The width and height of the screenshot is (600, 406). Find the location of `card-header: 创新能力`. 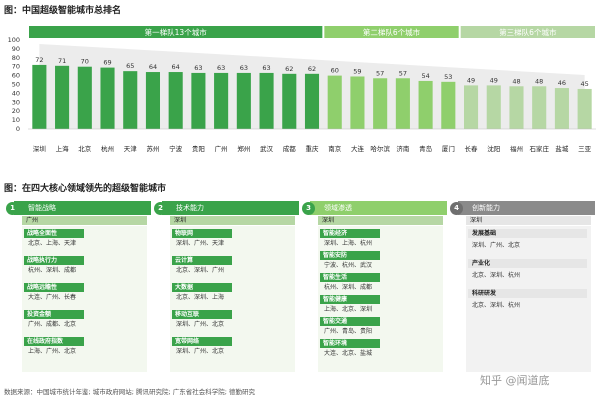

card-header: 创新能力 is located at coordinates (526, 208).